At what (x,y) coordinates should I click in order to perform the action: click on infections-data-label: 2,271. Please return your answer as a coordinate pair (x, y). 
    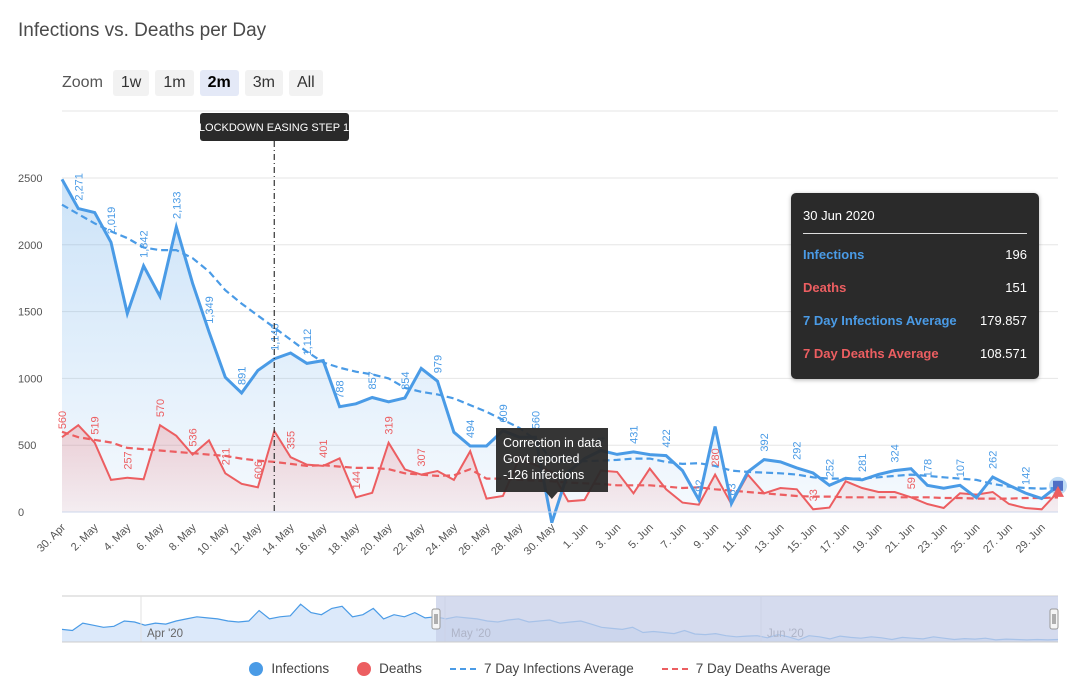
    Looking at the image, I should click on (79, 187).